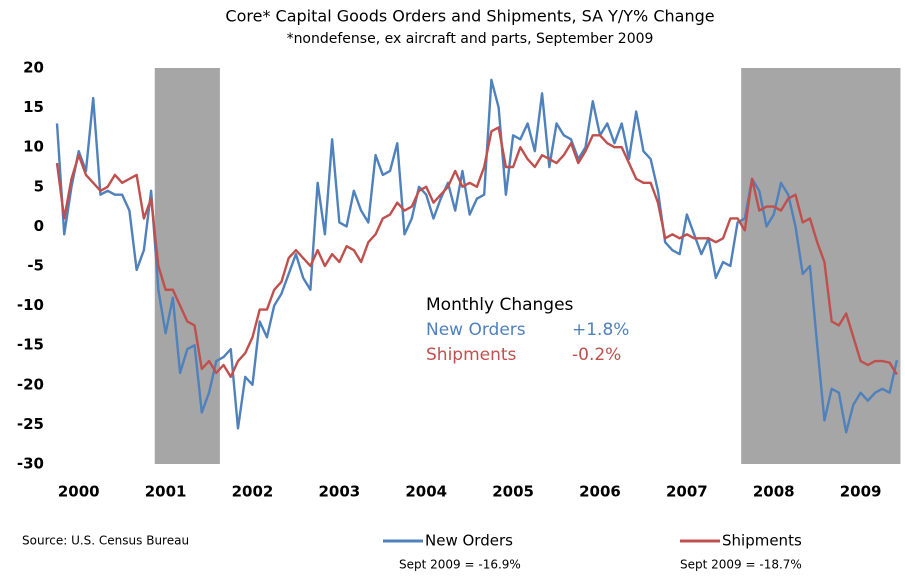  I want to click on source: Source: U.S. Census Bureau, so click(105, 541).